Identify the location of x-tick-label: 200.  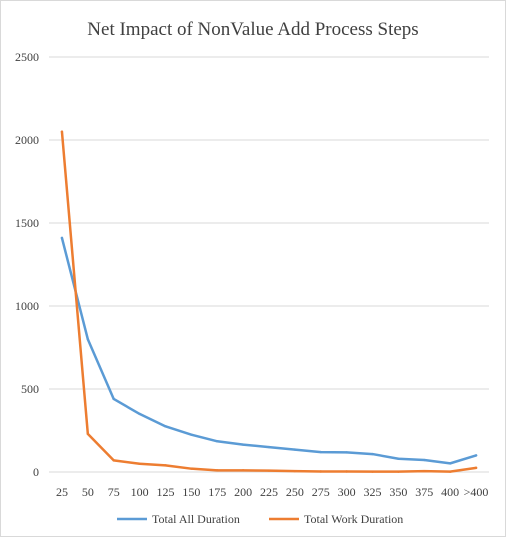
(243, 492).